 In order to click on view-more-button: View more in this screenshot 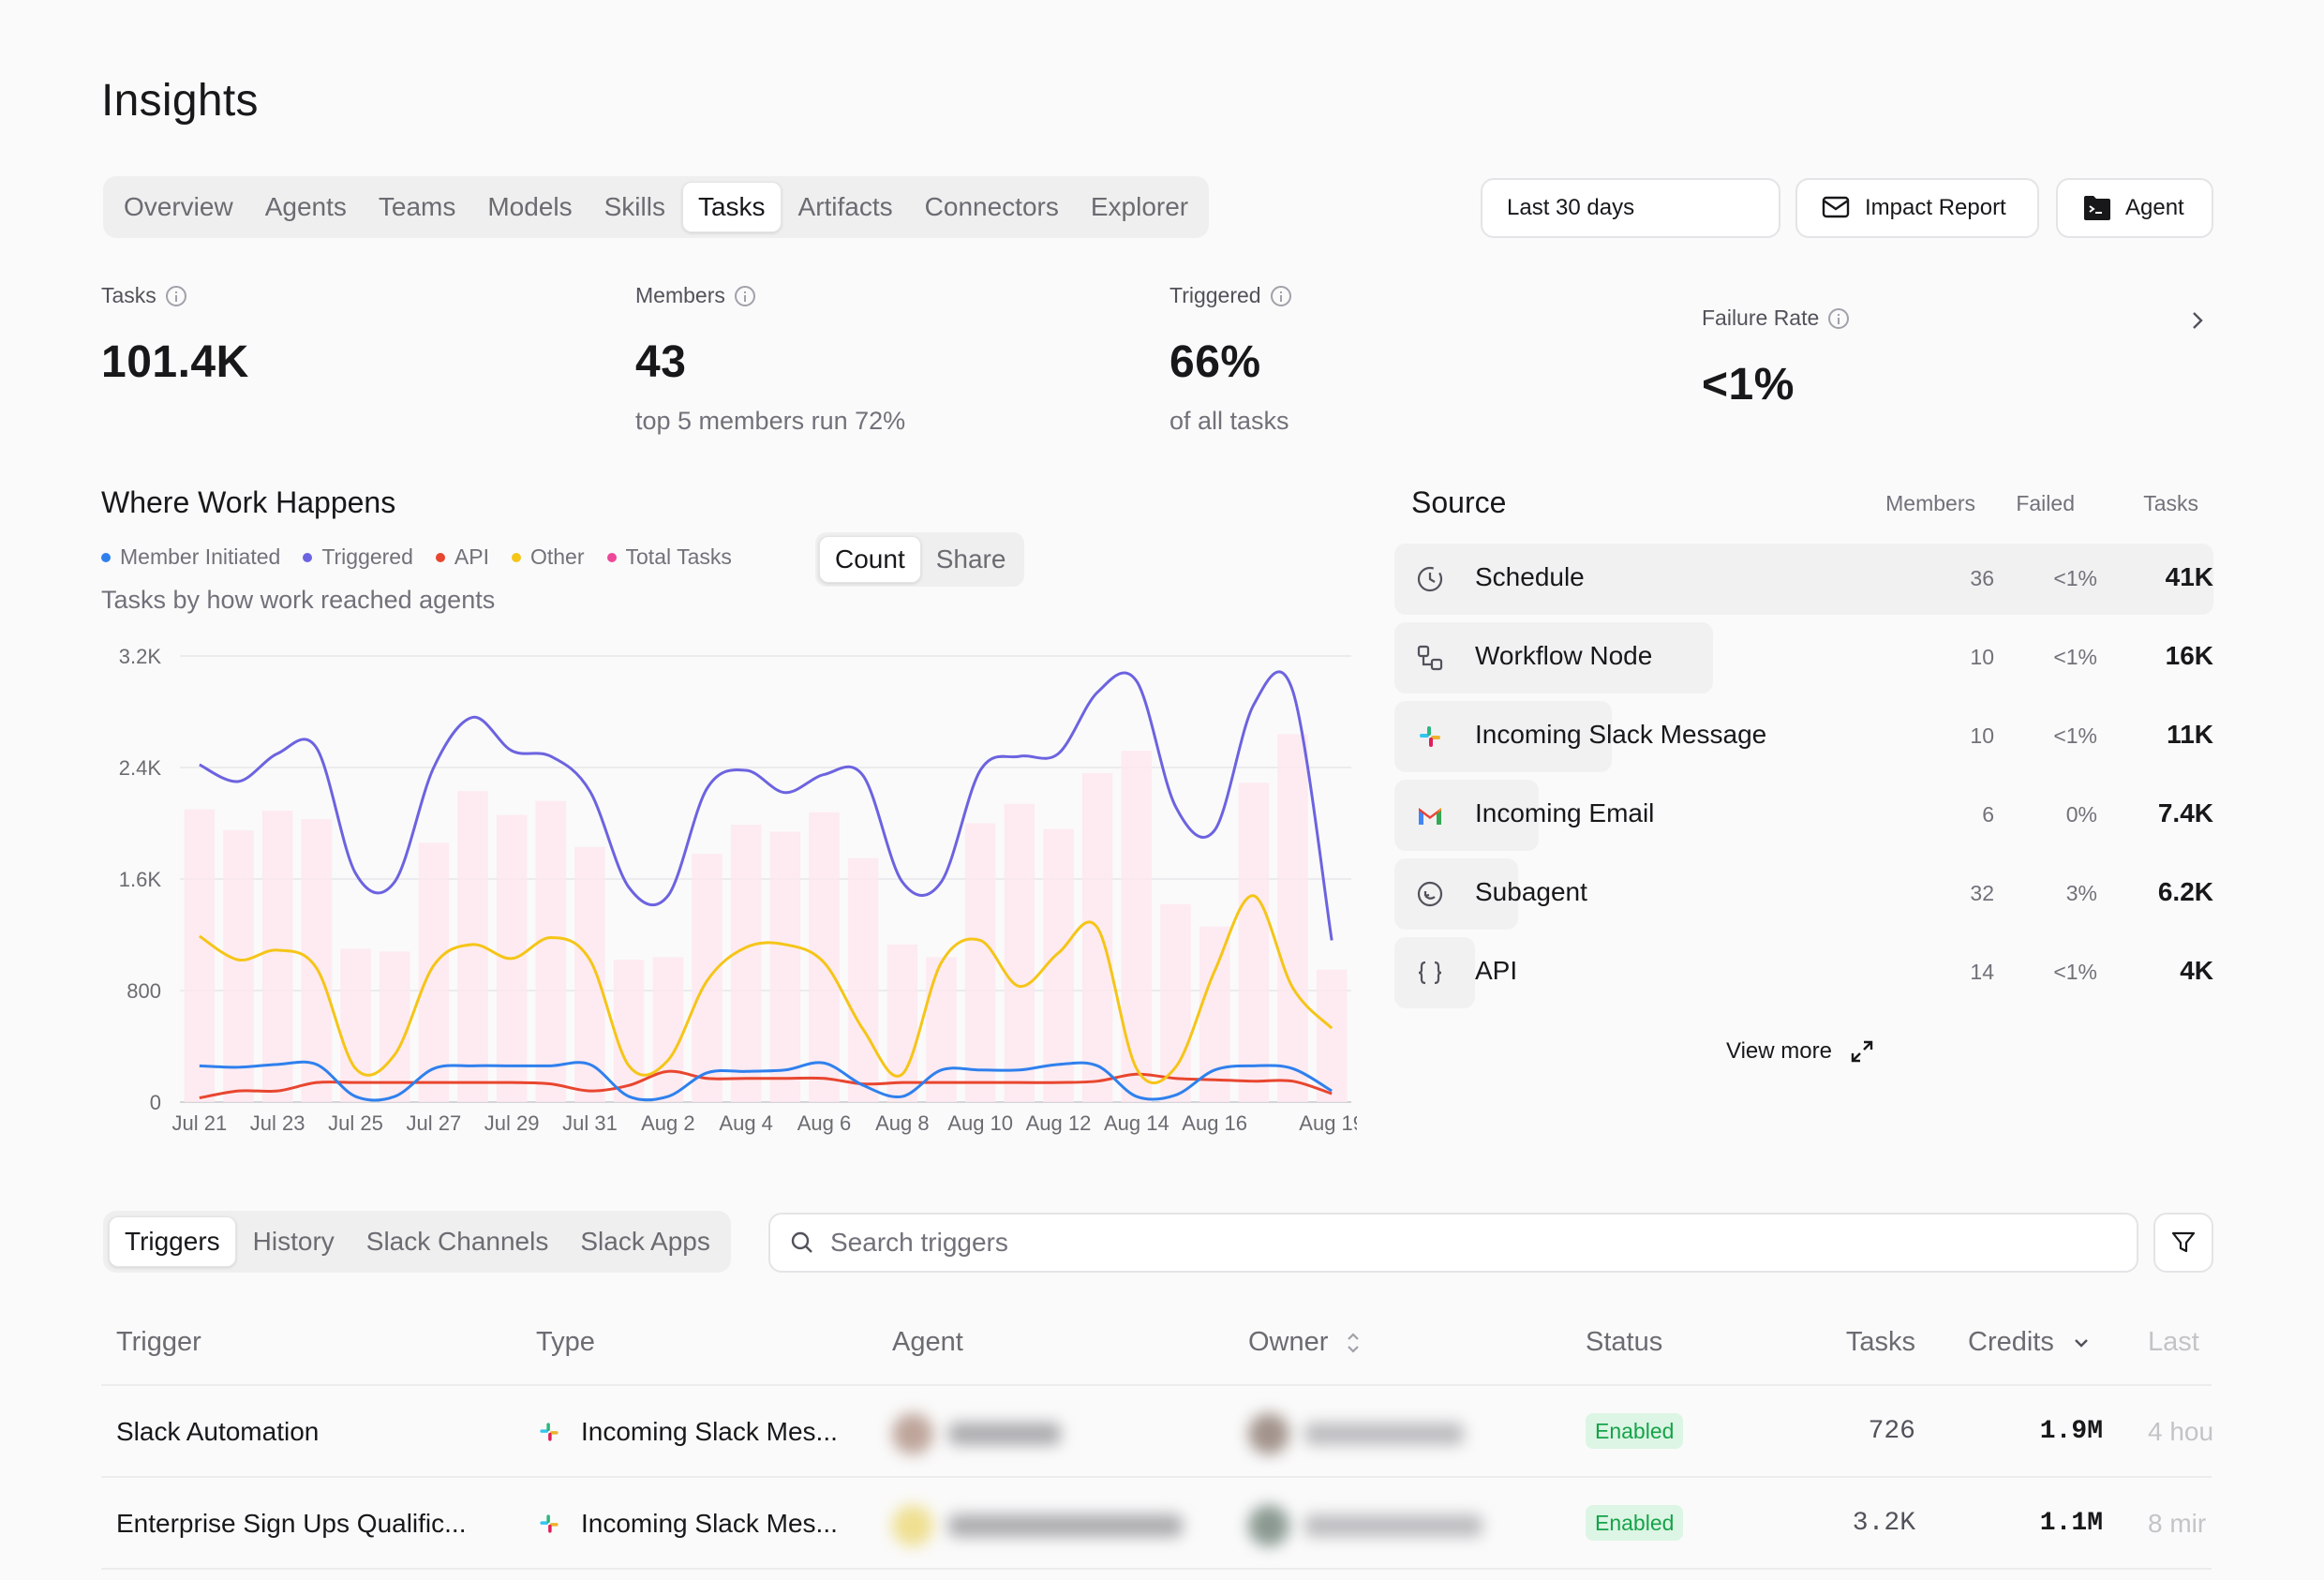, I will do `click(1801, 1051)`.